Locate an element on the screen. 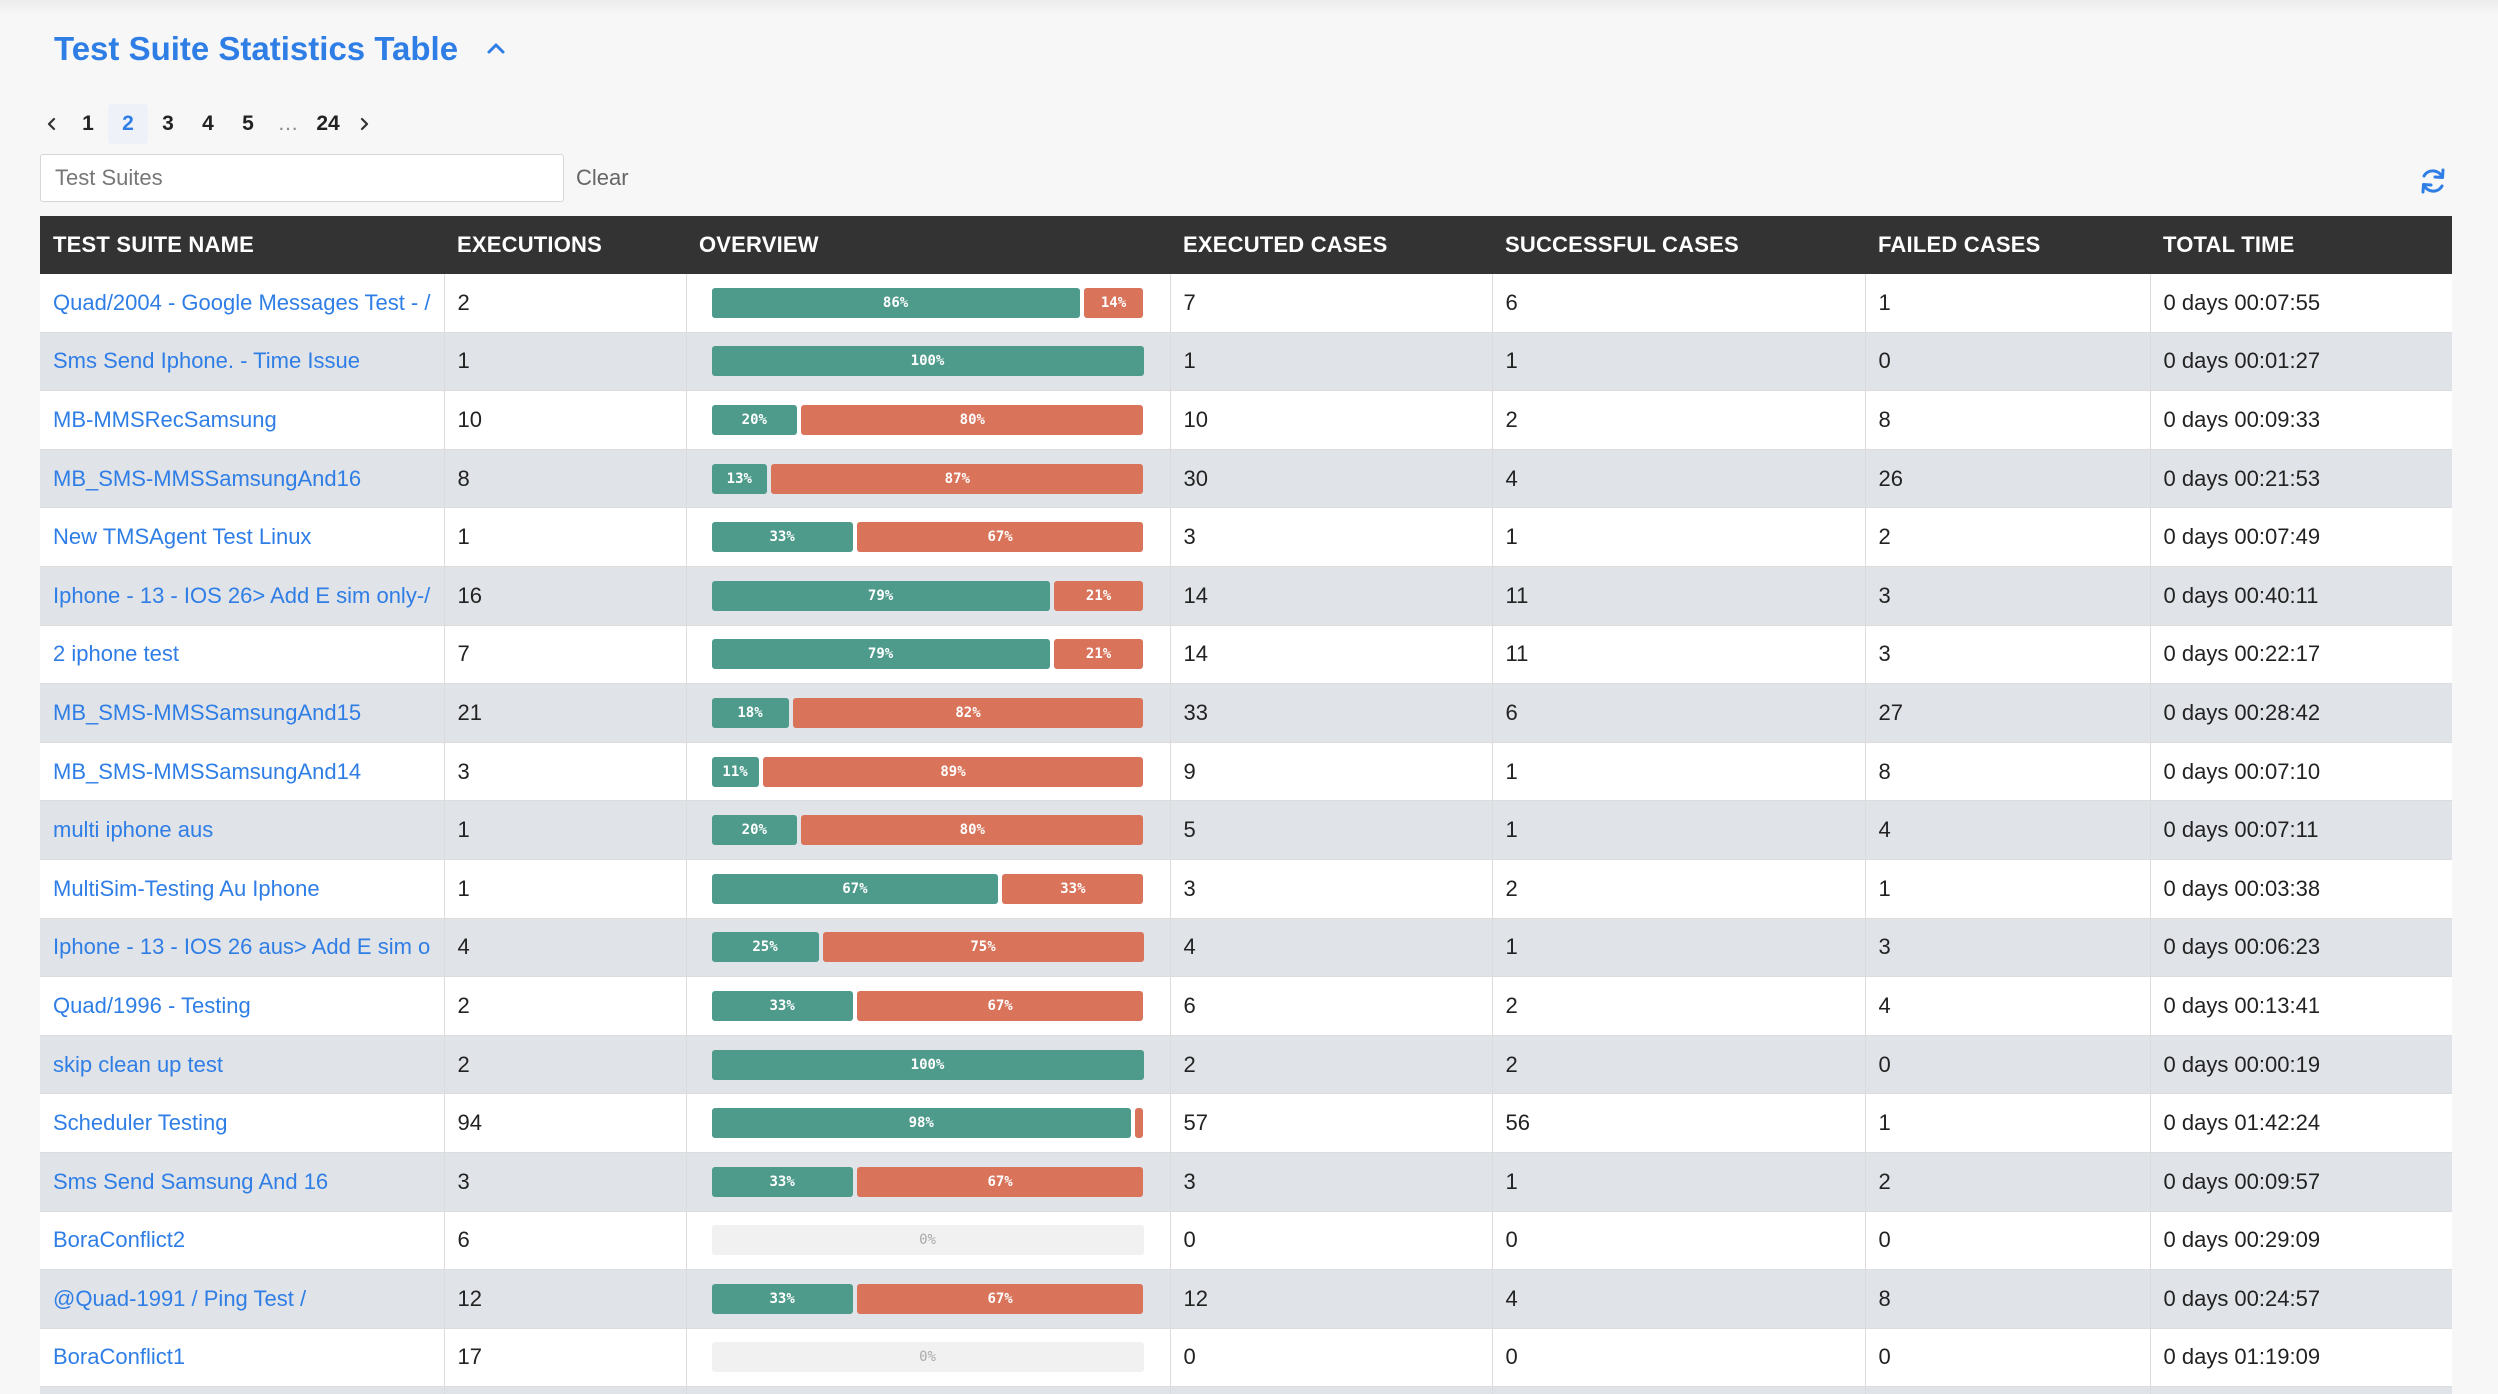 The height and width of the screenshot is (1394, 2498). pagination-page: 3 is located at coordinates (168, 123).